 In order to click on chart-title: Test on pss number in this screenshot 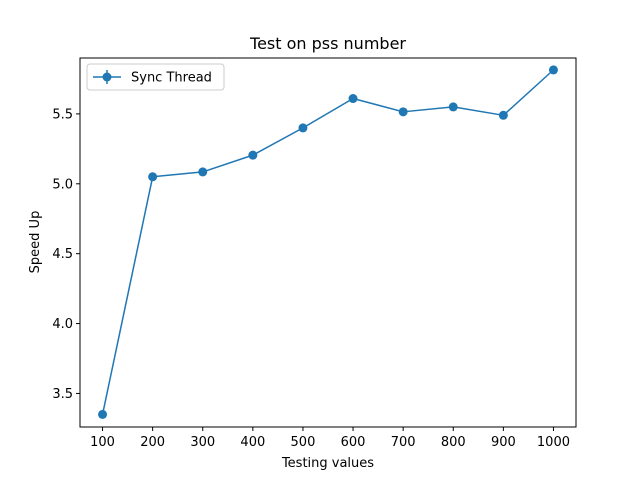, I will do `click(327, 43)`.